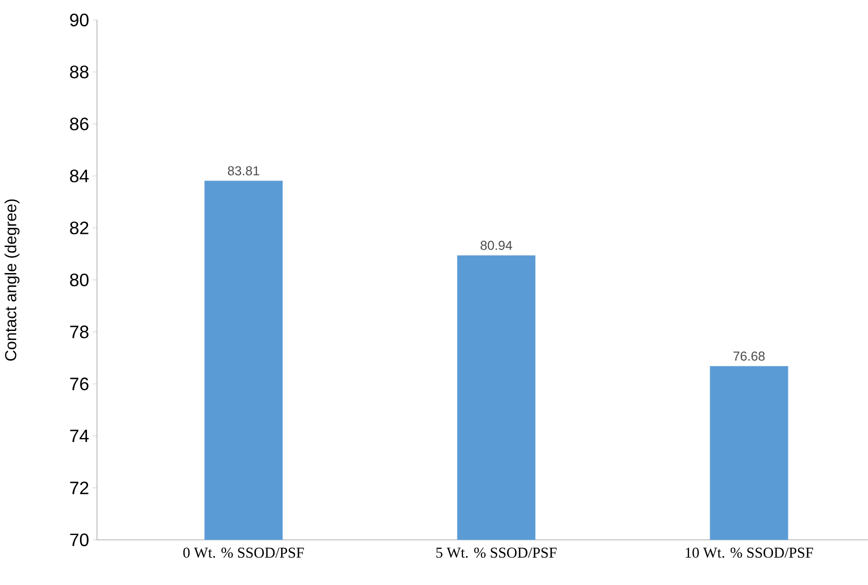 The image size is (868, 585). I want to click on data-label: 80.94, so click(496, 245).